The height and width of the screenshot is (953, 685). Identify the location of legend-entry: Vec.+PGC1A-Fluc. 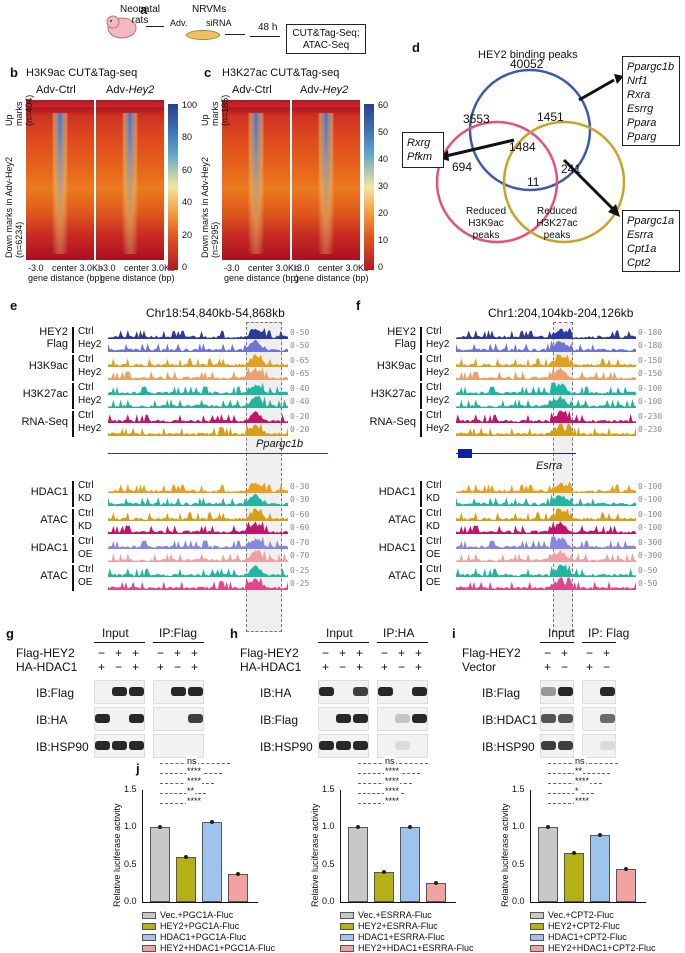
(197, 915).